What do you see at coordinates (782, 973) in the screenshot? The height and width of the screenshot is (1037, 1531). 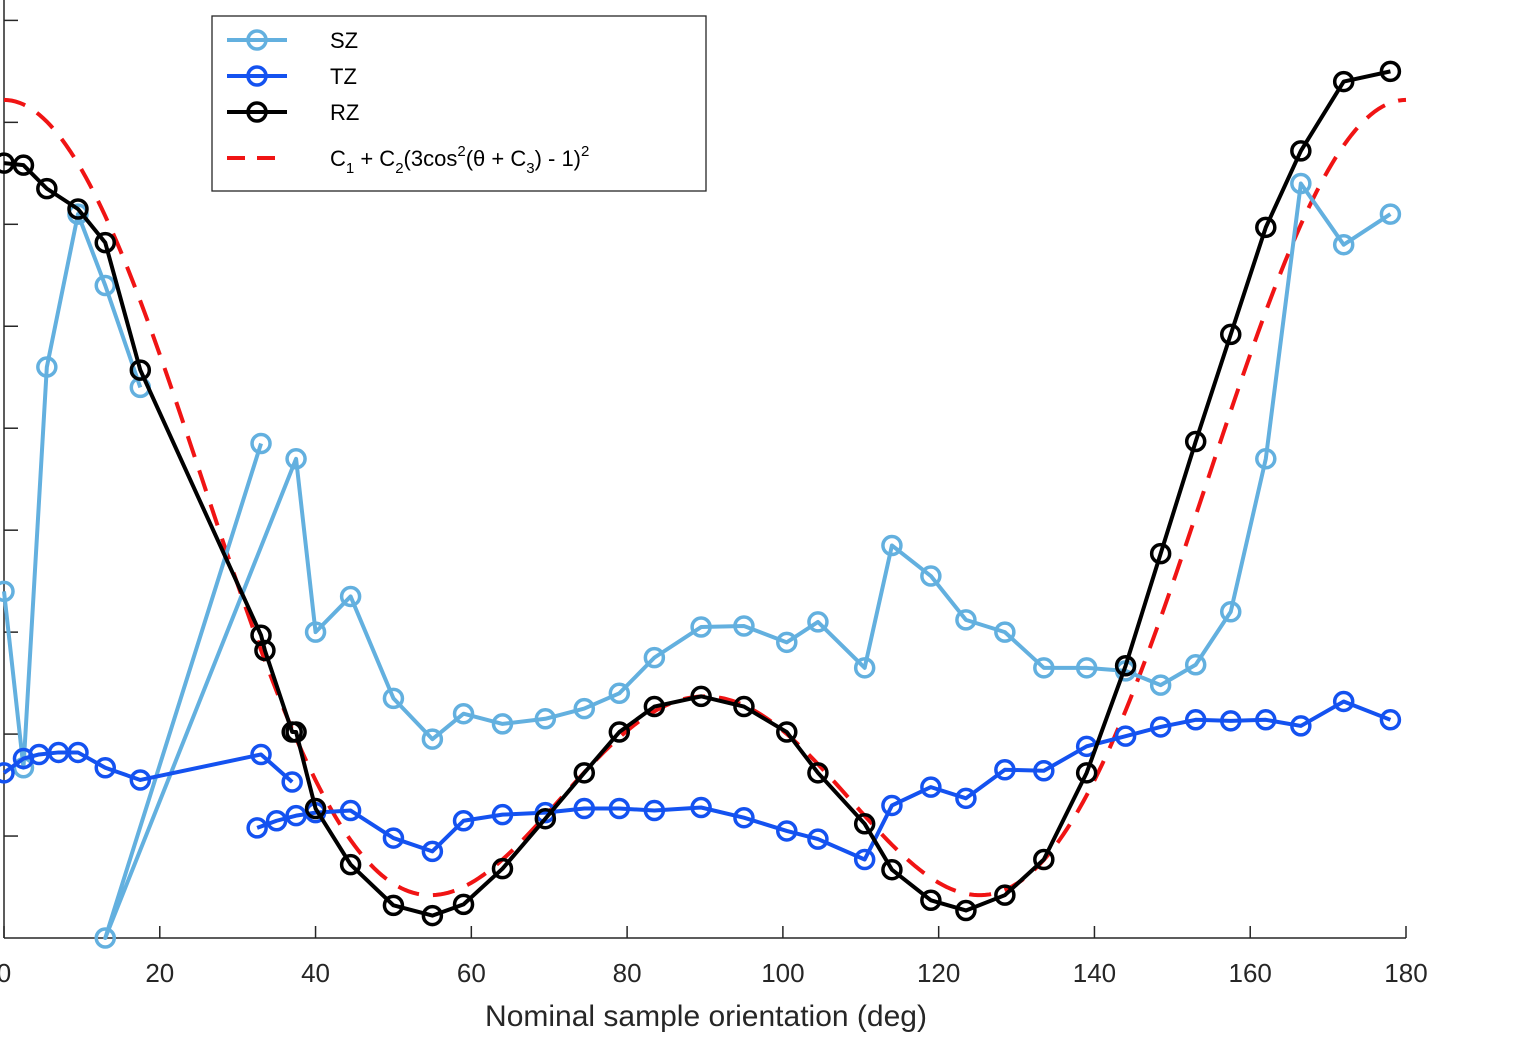 I see `x-tick-label: 100` at bounding box center [782, 973].